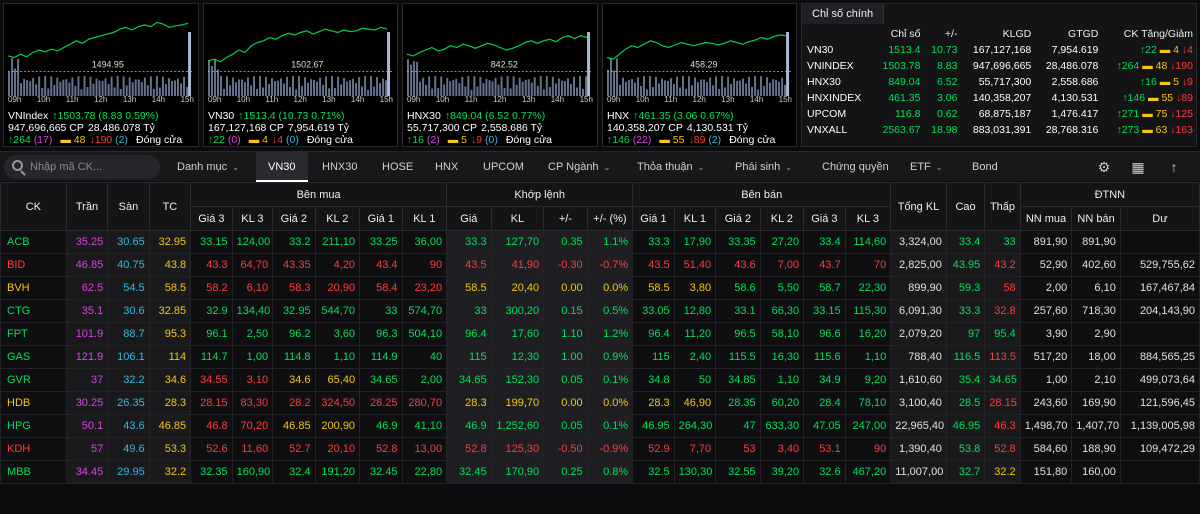  I want to click on foreign-sell: 2,90, so click(1096, 334).